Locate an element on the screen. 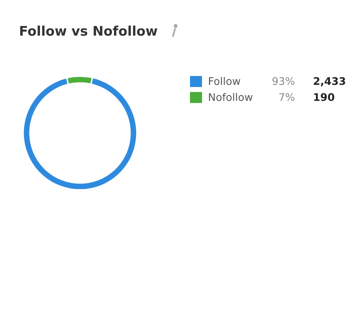  donut-slice is located at coordinates (80, 133).